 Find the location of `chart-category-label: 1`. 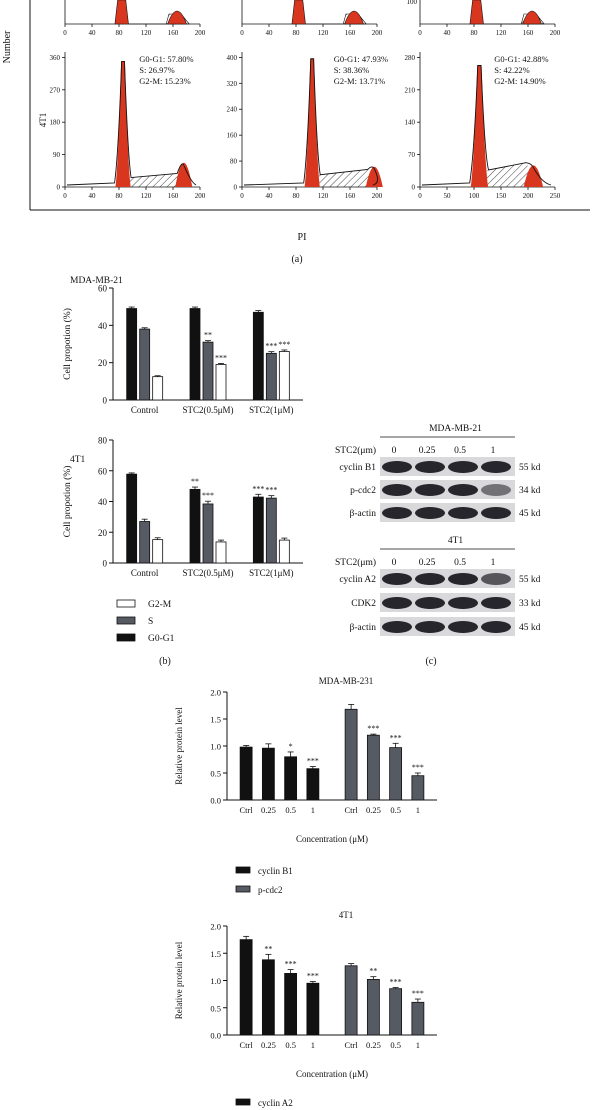

chart-category-label: 1 is located at coordinates (313, 1045).